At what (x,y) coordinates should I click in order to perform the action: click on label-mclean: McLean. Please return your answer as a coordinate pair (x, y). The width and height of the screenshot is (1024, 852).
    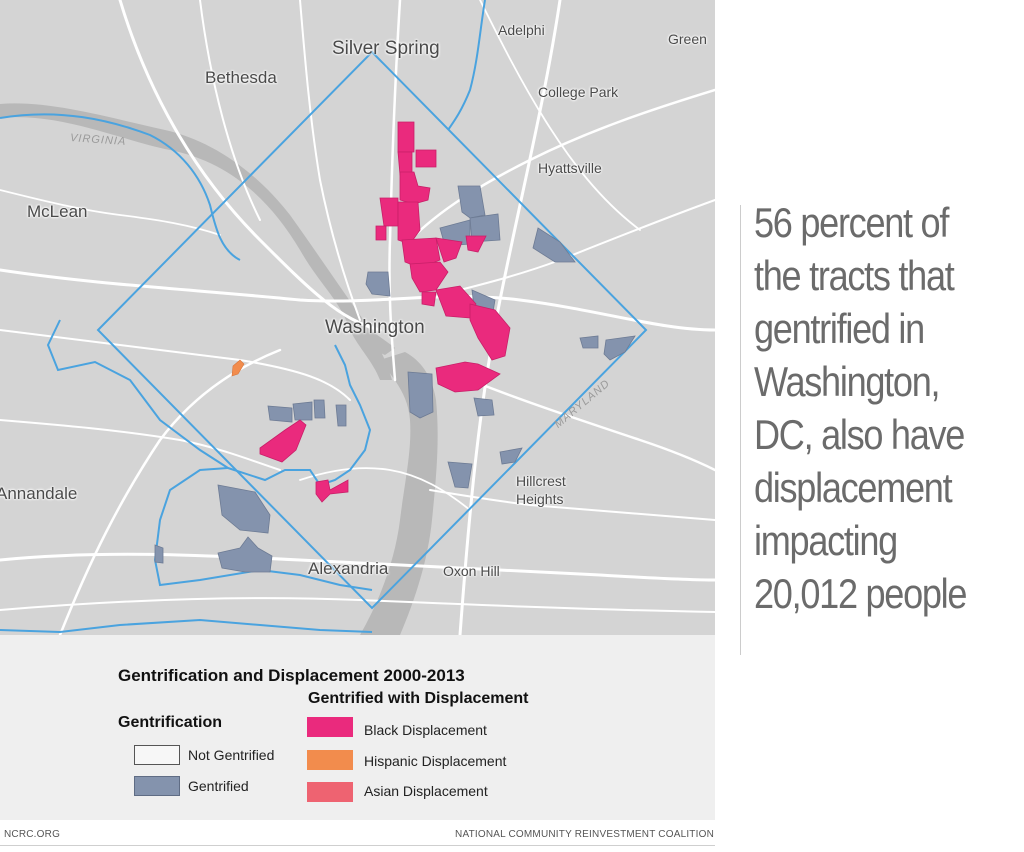
    Looking at the image, I should click on (57, 211).